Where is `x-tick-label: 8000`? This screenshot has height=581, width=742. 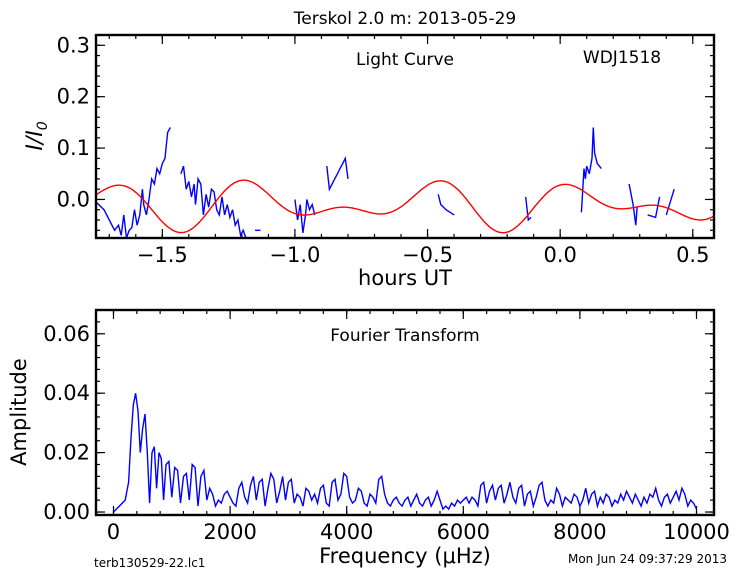 x-tick-label: 8000 is located at coordinates (579, 532).